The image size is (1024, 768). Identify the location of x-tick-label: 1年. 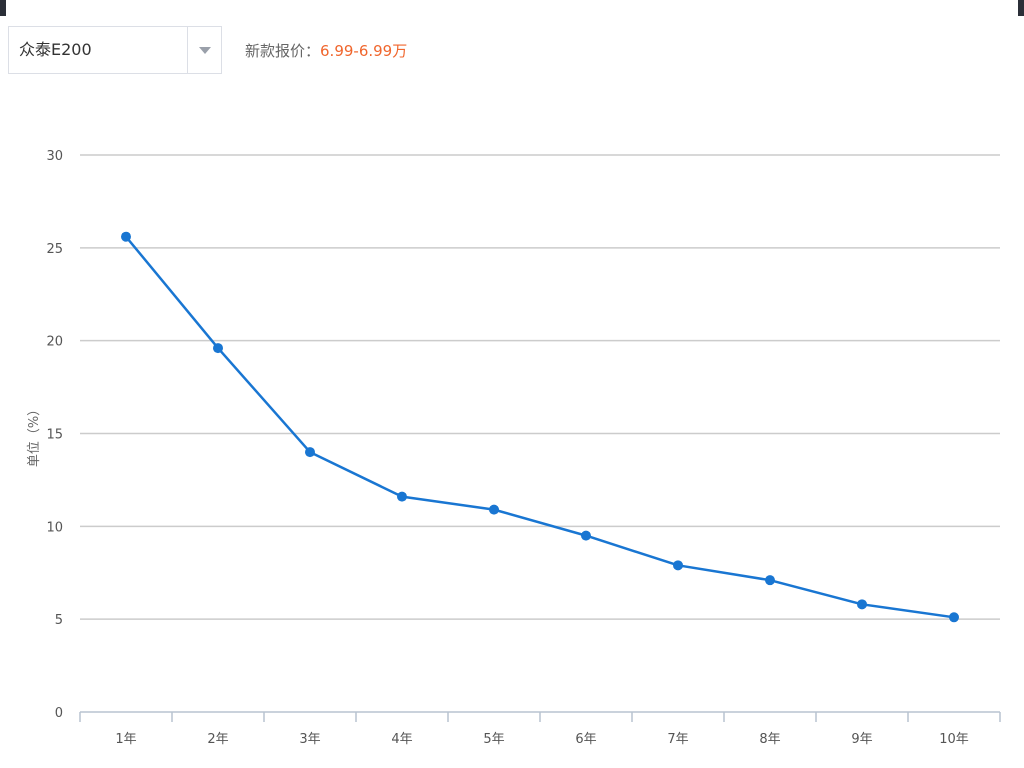
(125, 739).